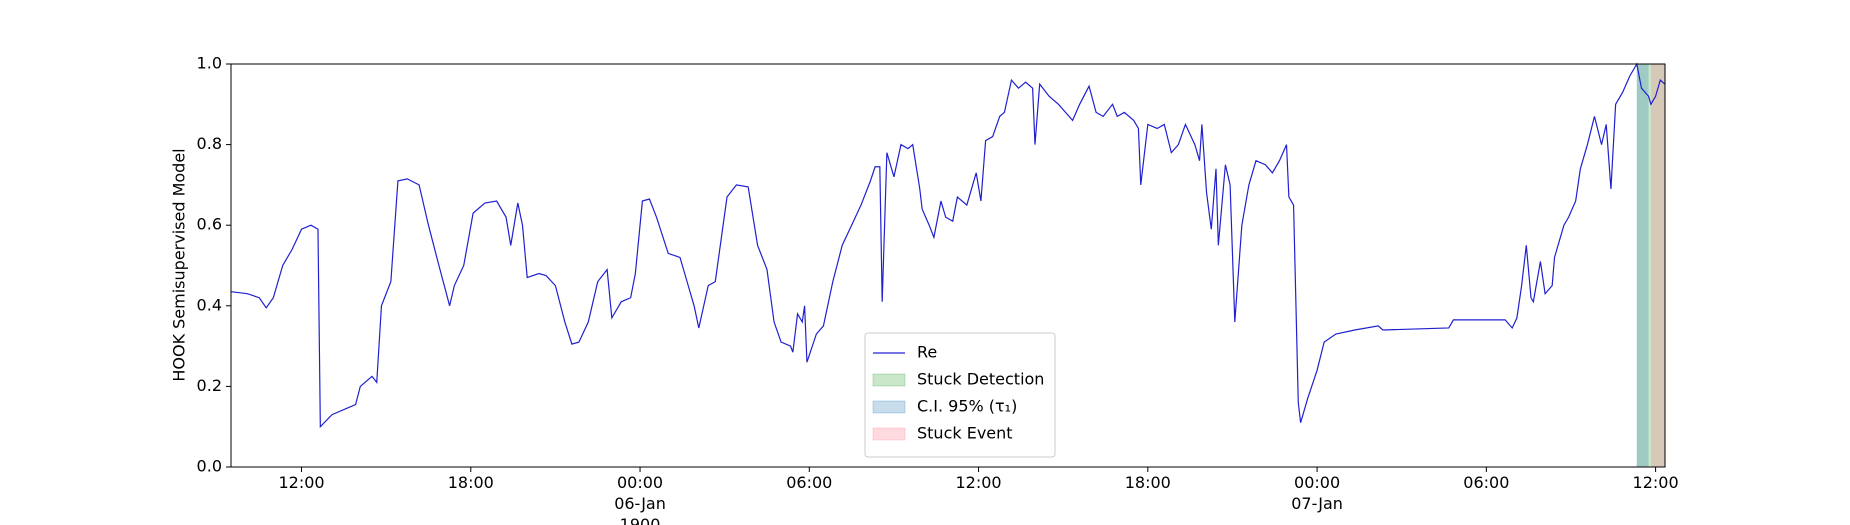 This screenshot has width=1850, height=525. What do you see at coordinates (179, 264) in the screenshot?
I see `y-axis-label: HOOK Semisupervised Model` at bounding box center [179, 264].